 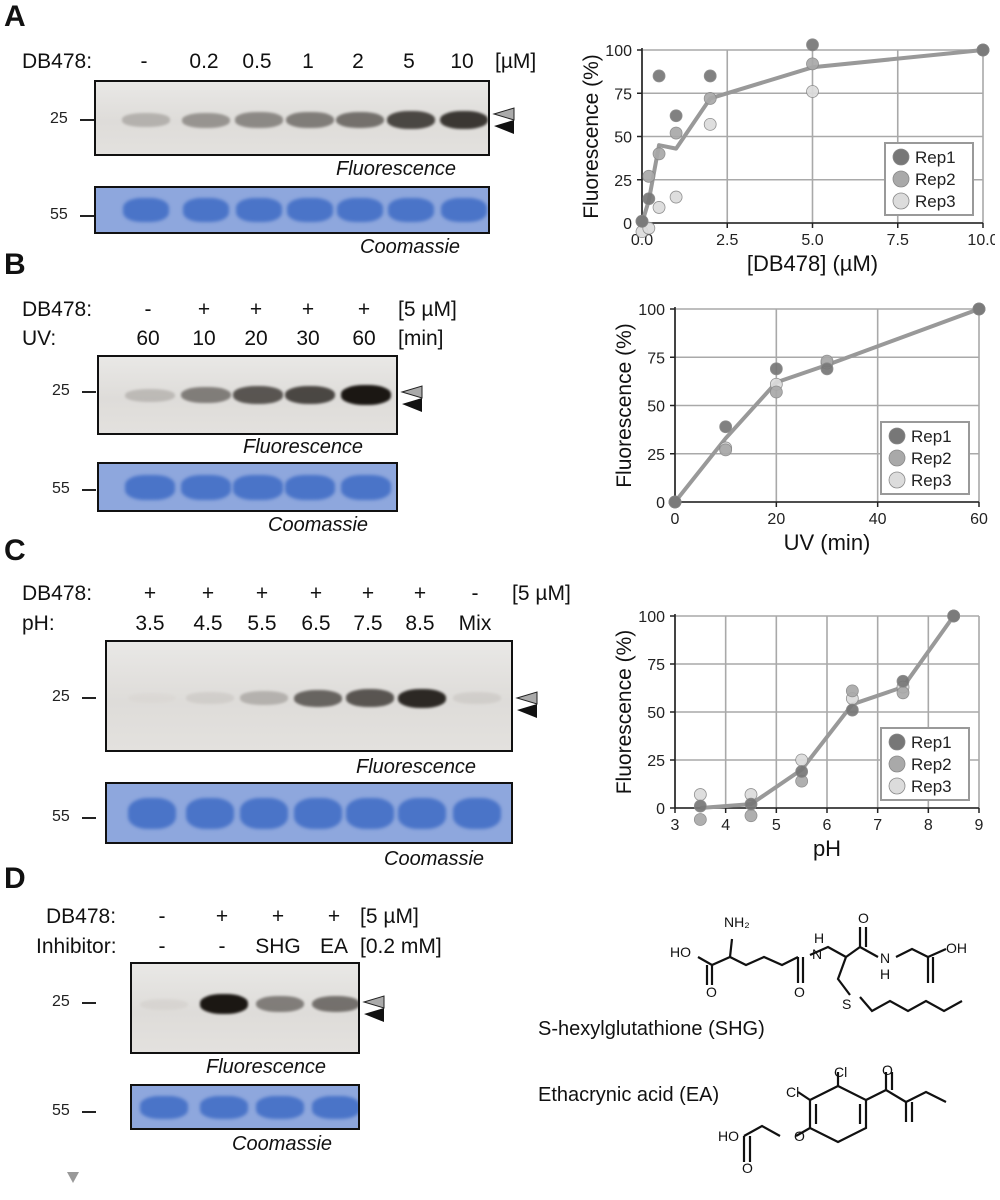 What do you see at coordinates (278, 946) in the screenshot?
I see `lane-label: SHG` at bounding box center [278, 946].